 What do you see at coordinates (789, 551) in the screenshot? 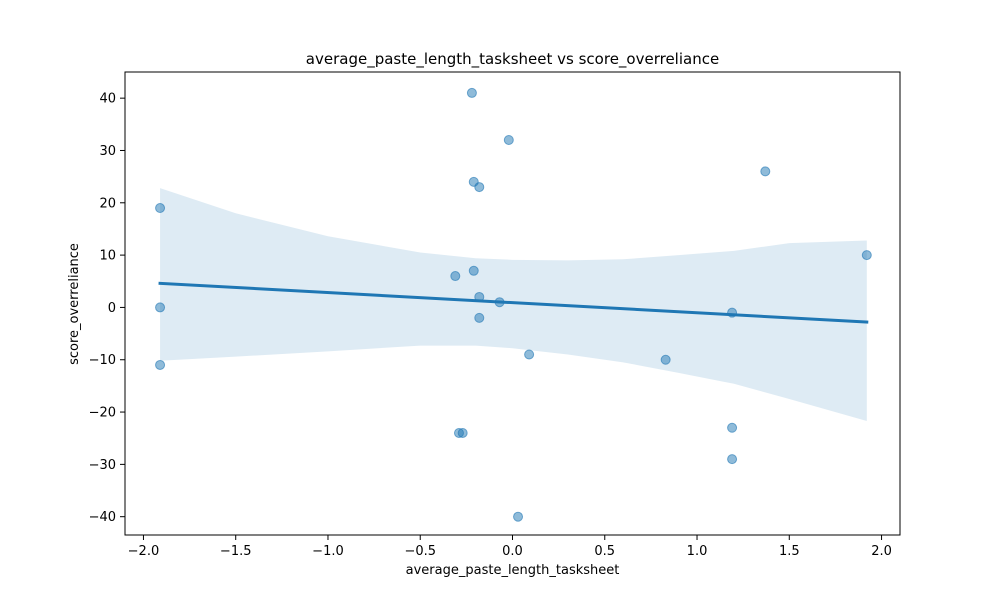
I see `x-tick-label: 1.5` at bounding box center [789, 551].